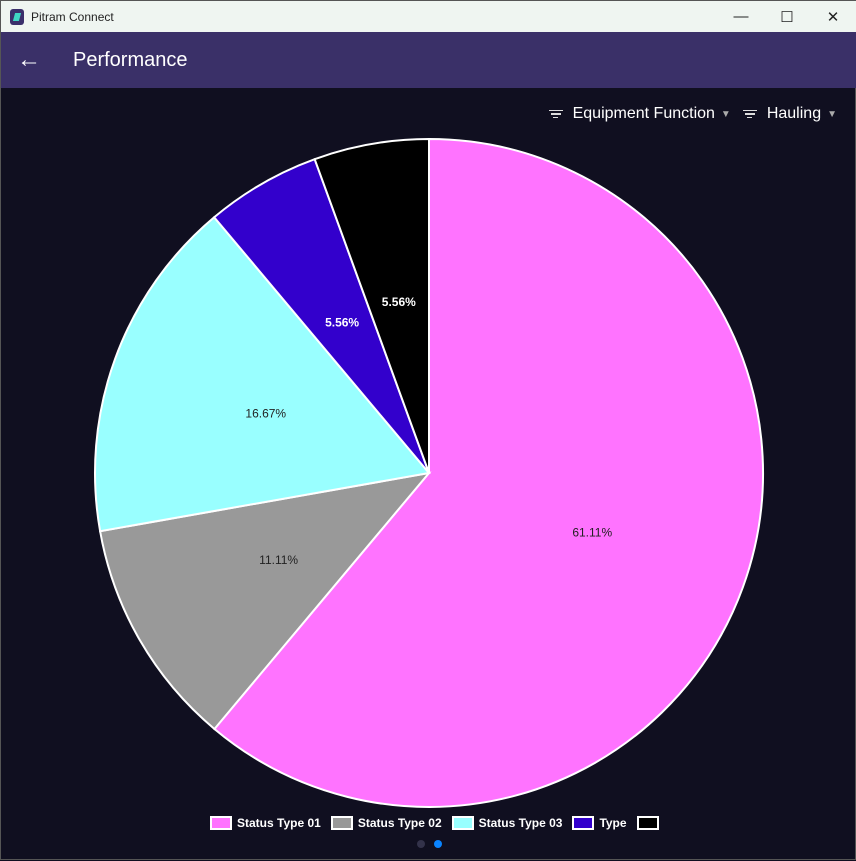  What do you see at coordinates (72, 16) in the screenshot?
I see `window-title: Pitram Connect` at bounding box center [72, 16].